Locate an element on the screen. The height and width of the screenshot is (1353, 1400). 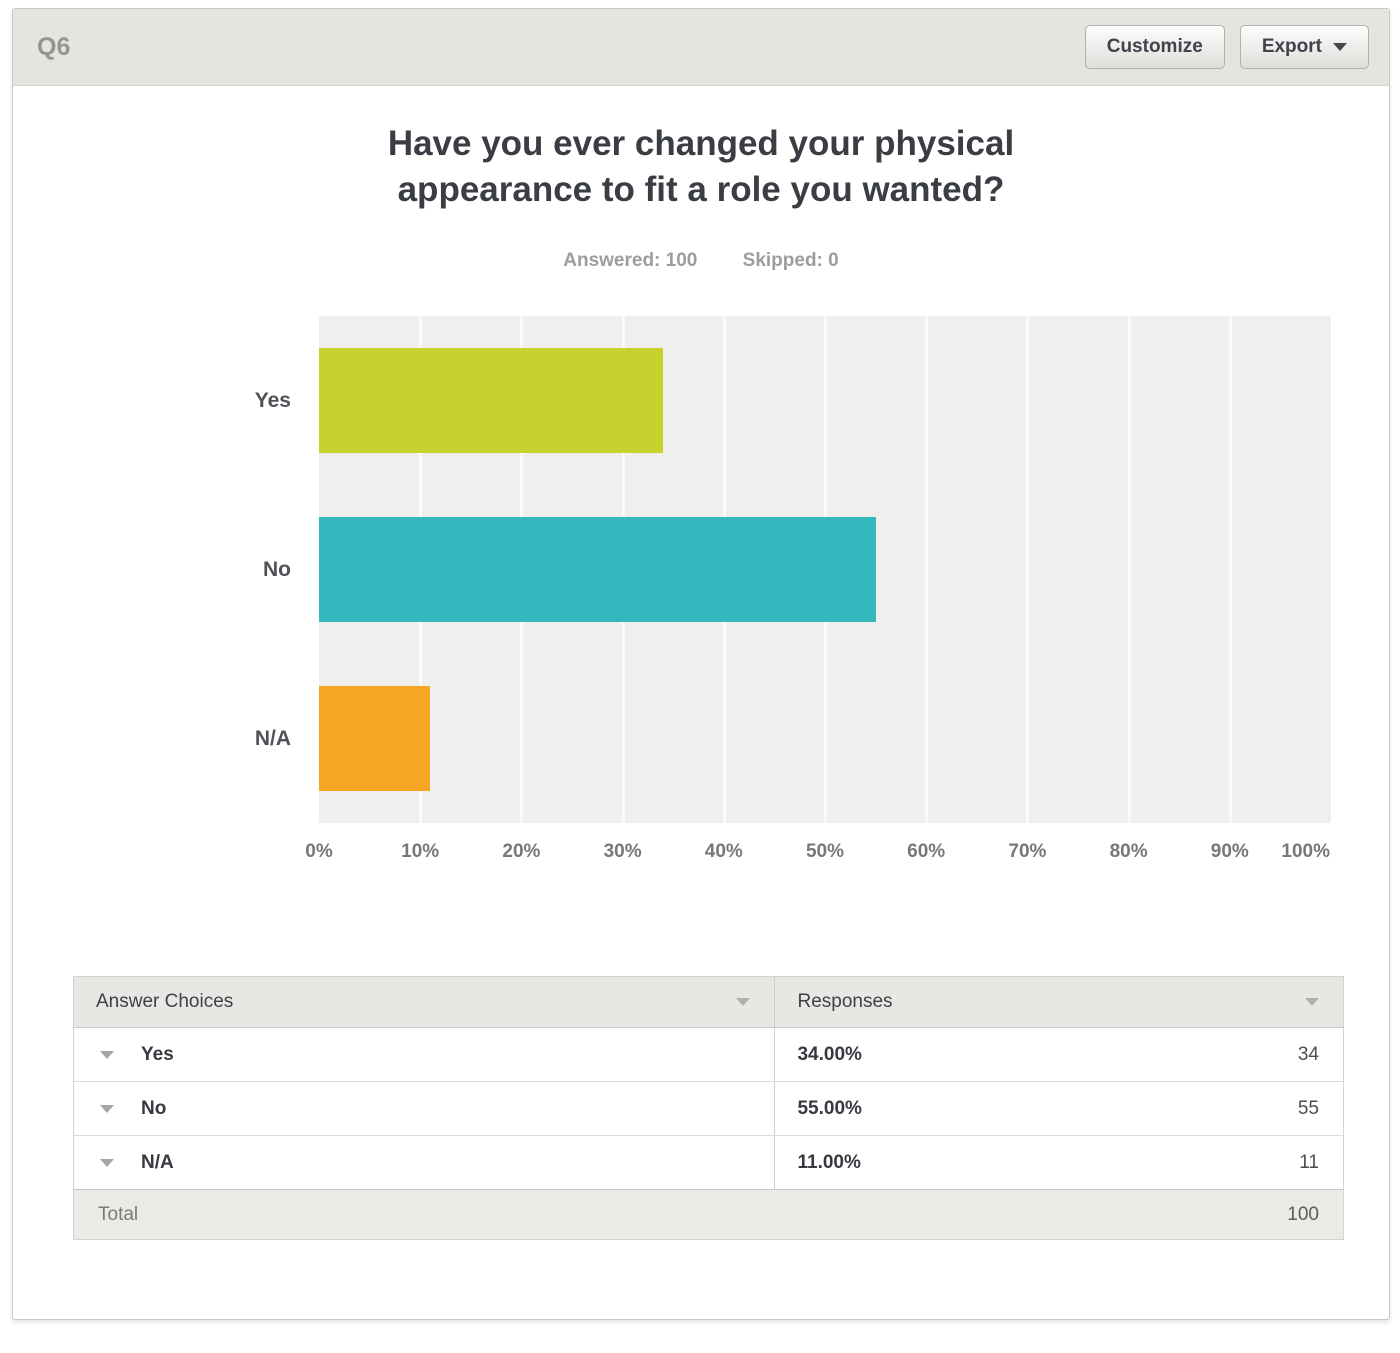
response-percent: 34.00% is located at coordinates (829, 1054).